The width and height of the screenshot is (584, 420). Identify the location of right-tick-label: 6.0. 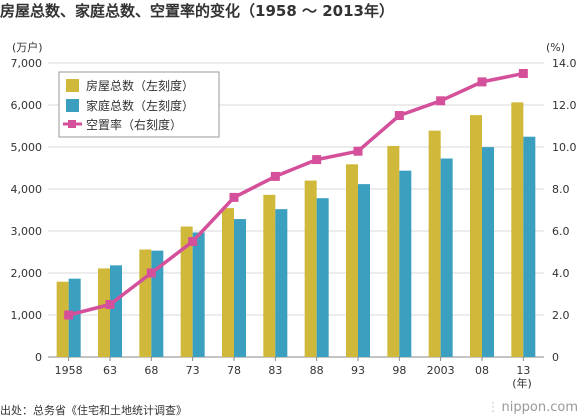
(561, 231).